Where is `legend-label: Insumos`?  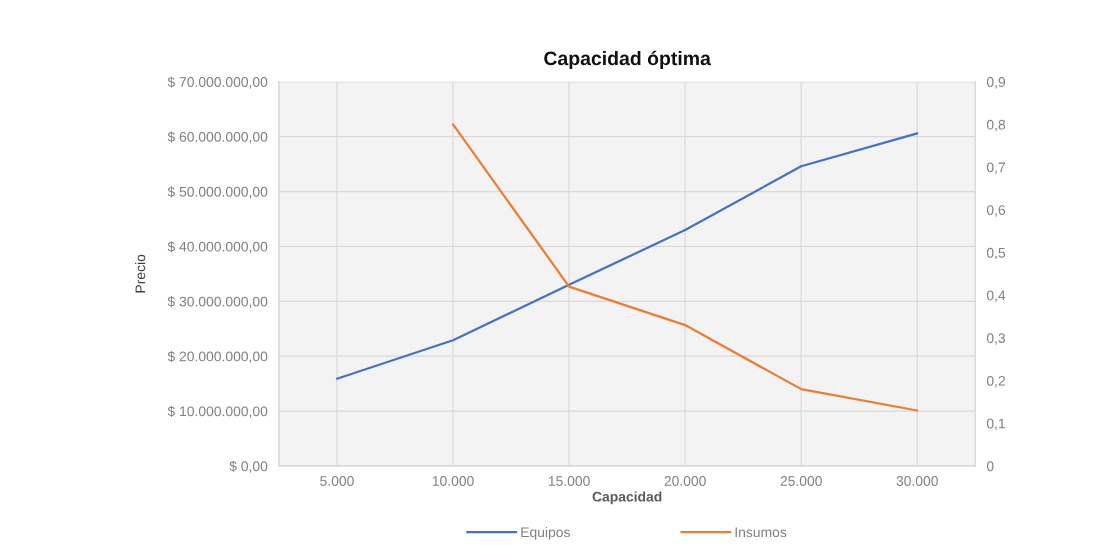 legend-label: Insumos is located at coordinates (761, 532).